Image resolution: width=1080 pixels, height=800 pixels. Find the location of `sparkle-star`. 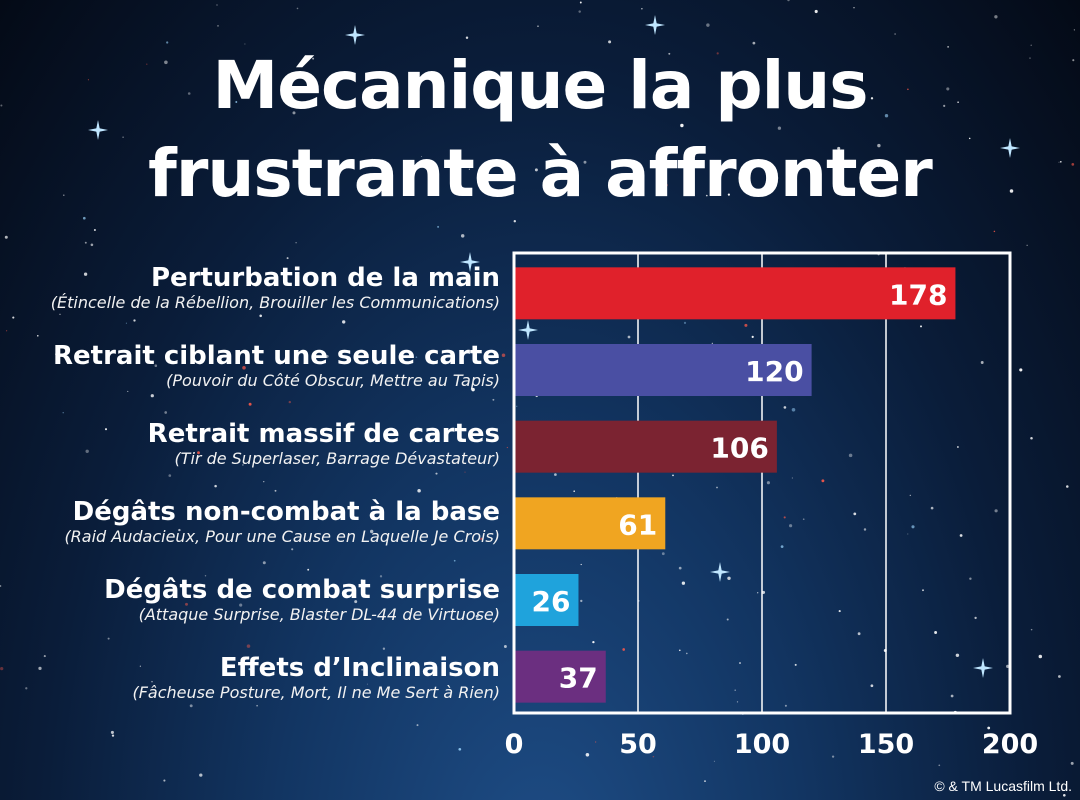

sparkle-star is located at coordinates (470, 262).